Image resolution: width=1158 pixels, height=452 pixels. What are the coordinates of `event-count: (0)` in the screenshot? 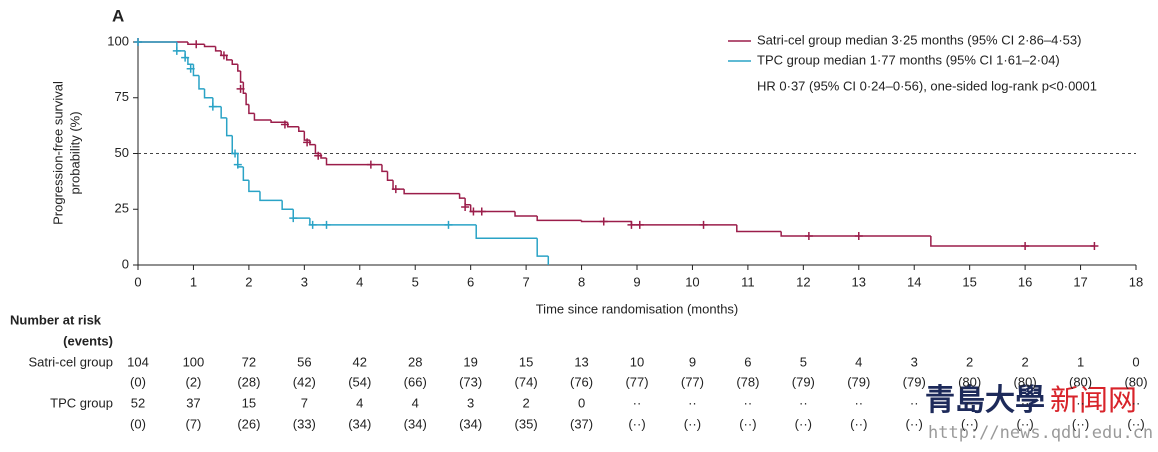 It's located at (138, 423).